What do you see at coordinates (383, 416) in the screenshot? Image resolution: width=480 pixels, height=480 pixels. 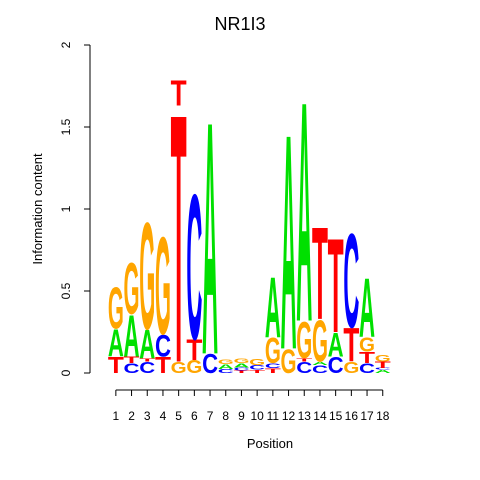 I see `x-tick-label: 18` at bounding box center [383, 416].